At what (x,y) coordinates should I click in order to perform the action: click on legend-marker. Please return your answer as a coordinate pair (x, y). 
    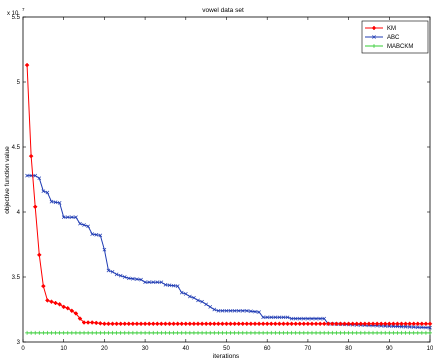
    Looking at the image, I should click on (374, 46).